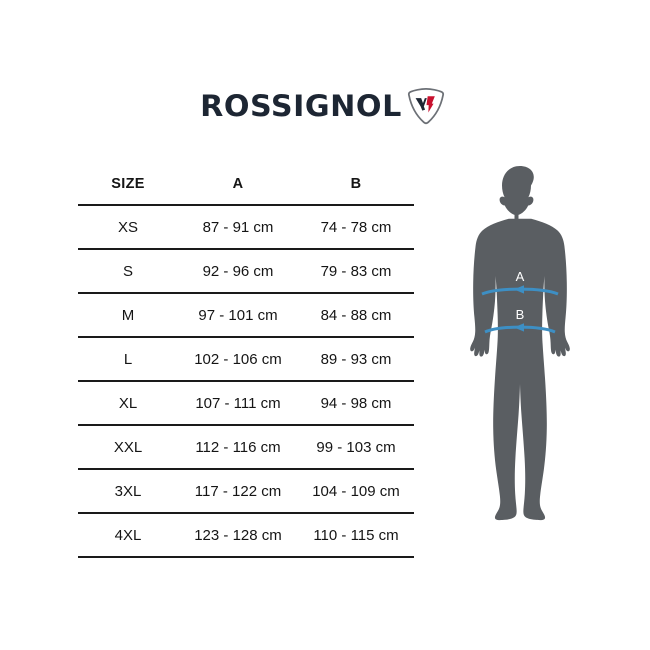 Image resolution: width=650 pixels, height=650 pixels. I want to click on cell-size: XS, so click(128, 226).